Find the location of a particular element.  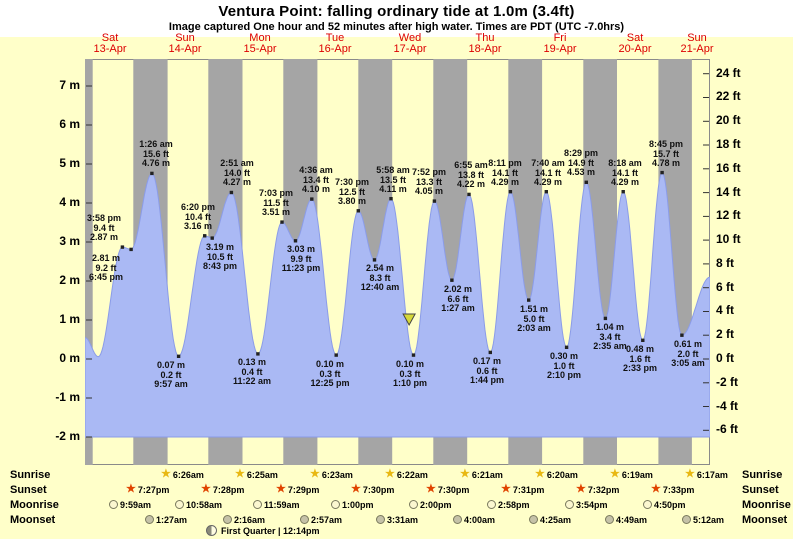

sunset-time: 7:30pm is located at coordinates (453, 489).